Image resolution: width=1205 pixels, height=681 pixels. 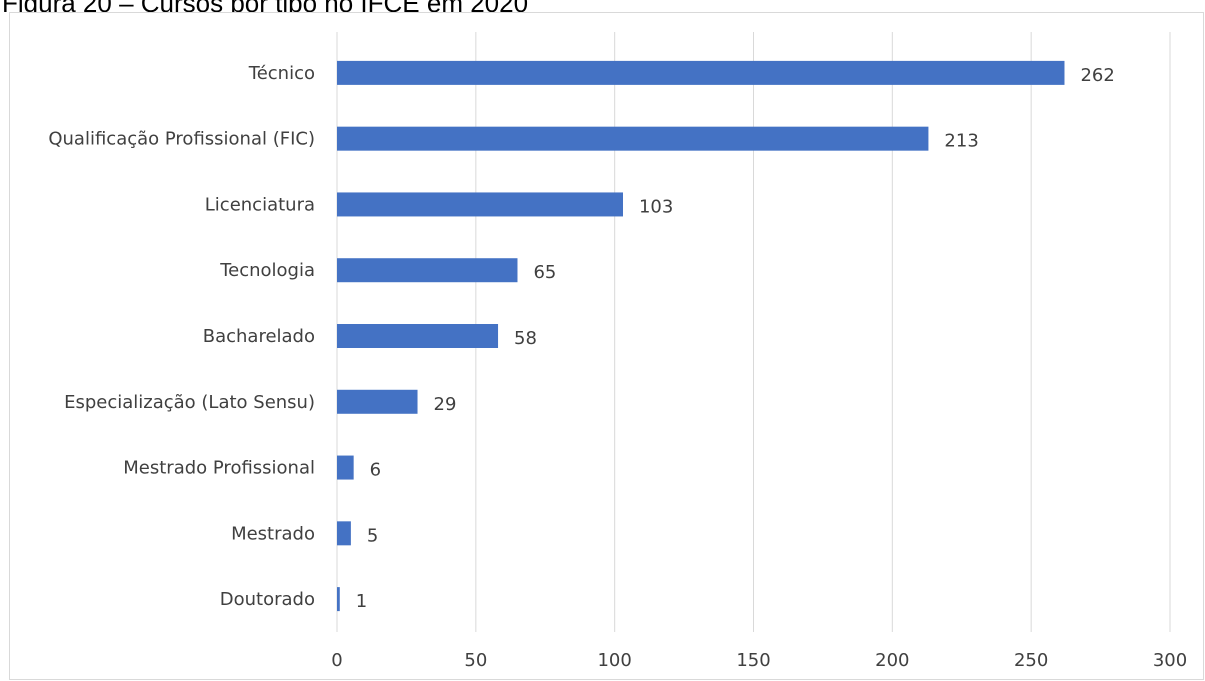 I want to click on x-tick-label: 250, so click(x=1031, y=660).